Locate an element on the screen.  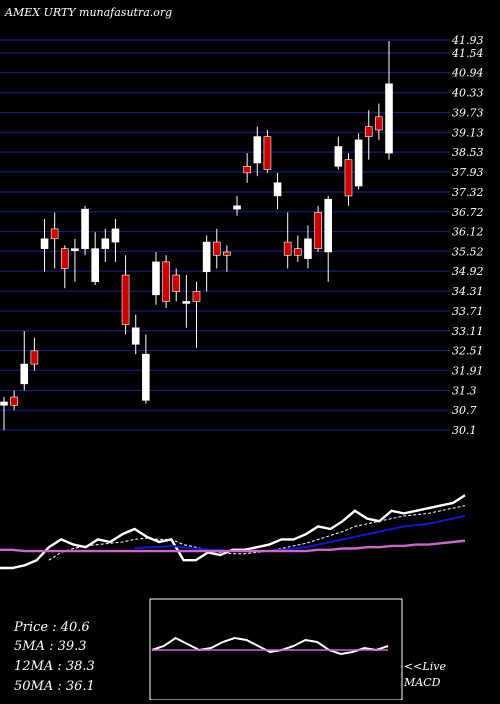
y-tick-label: 41.54 is located at coordinates (467, 53).